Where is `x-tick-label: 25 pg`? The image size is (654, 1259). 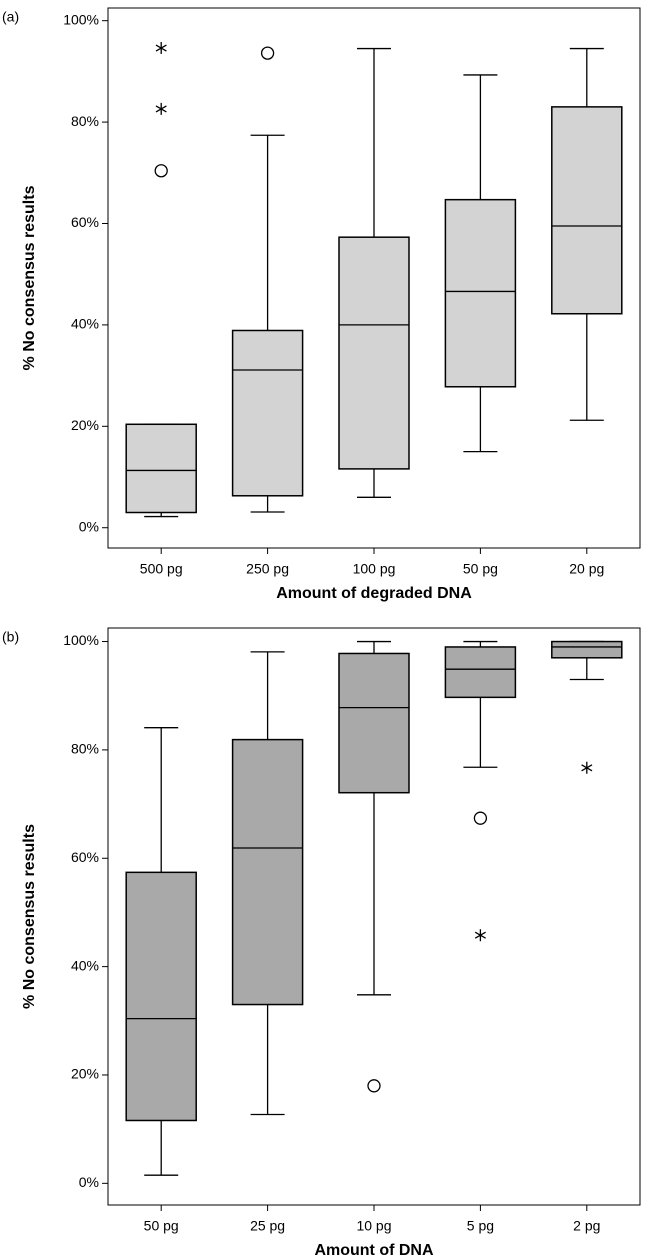 x-tick-label: 25 pg is located at coordinates (267, 1226).